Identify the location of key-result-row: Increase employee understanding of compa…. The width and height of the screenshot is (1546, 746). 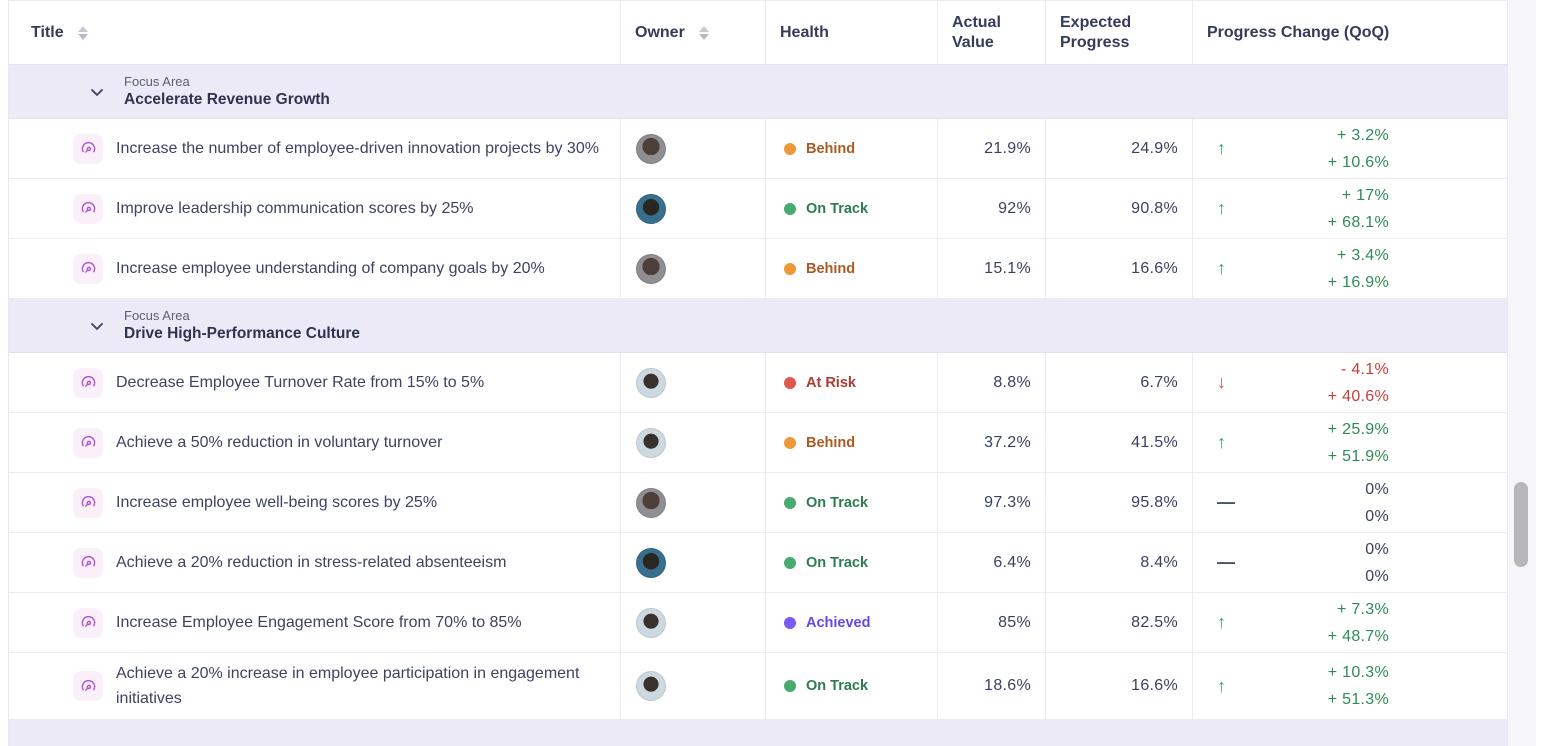
(758, 269).